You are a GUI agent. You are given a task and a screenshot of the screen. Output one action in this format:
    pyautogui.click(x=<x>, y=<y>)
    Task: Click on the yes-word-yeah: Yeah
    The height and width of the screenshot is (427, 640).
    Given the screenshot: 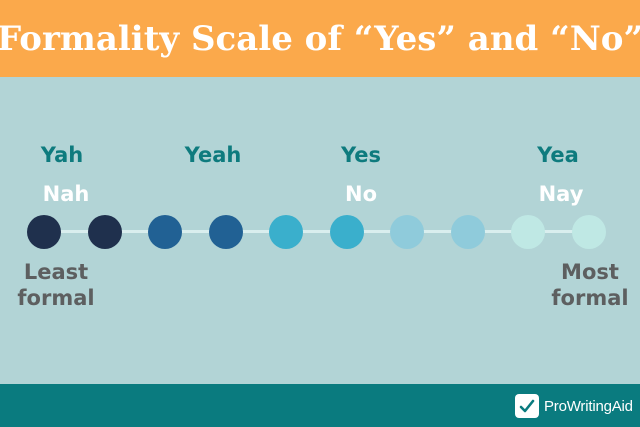 What is the action you would take?
    pyautogui.click(x=213, y=155)
    